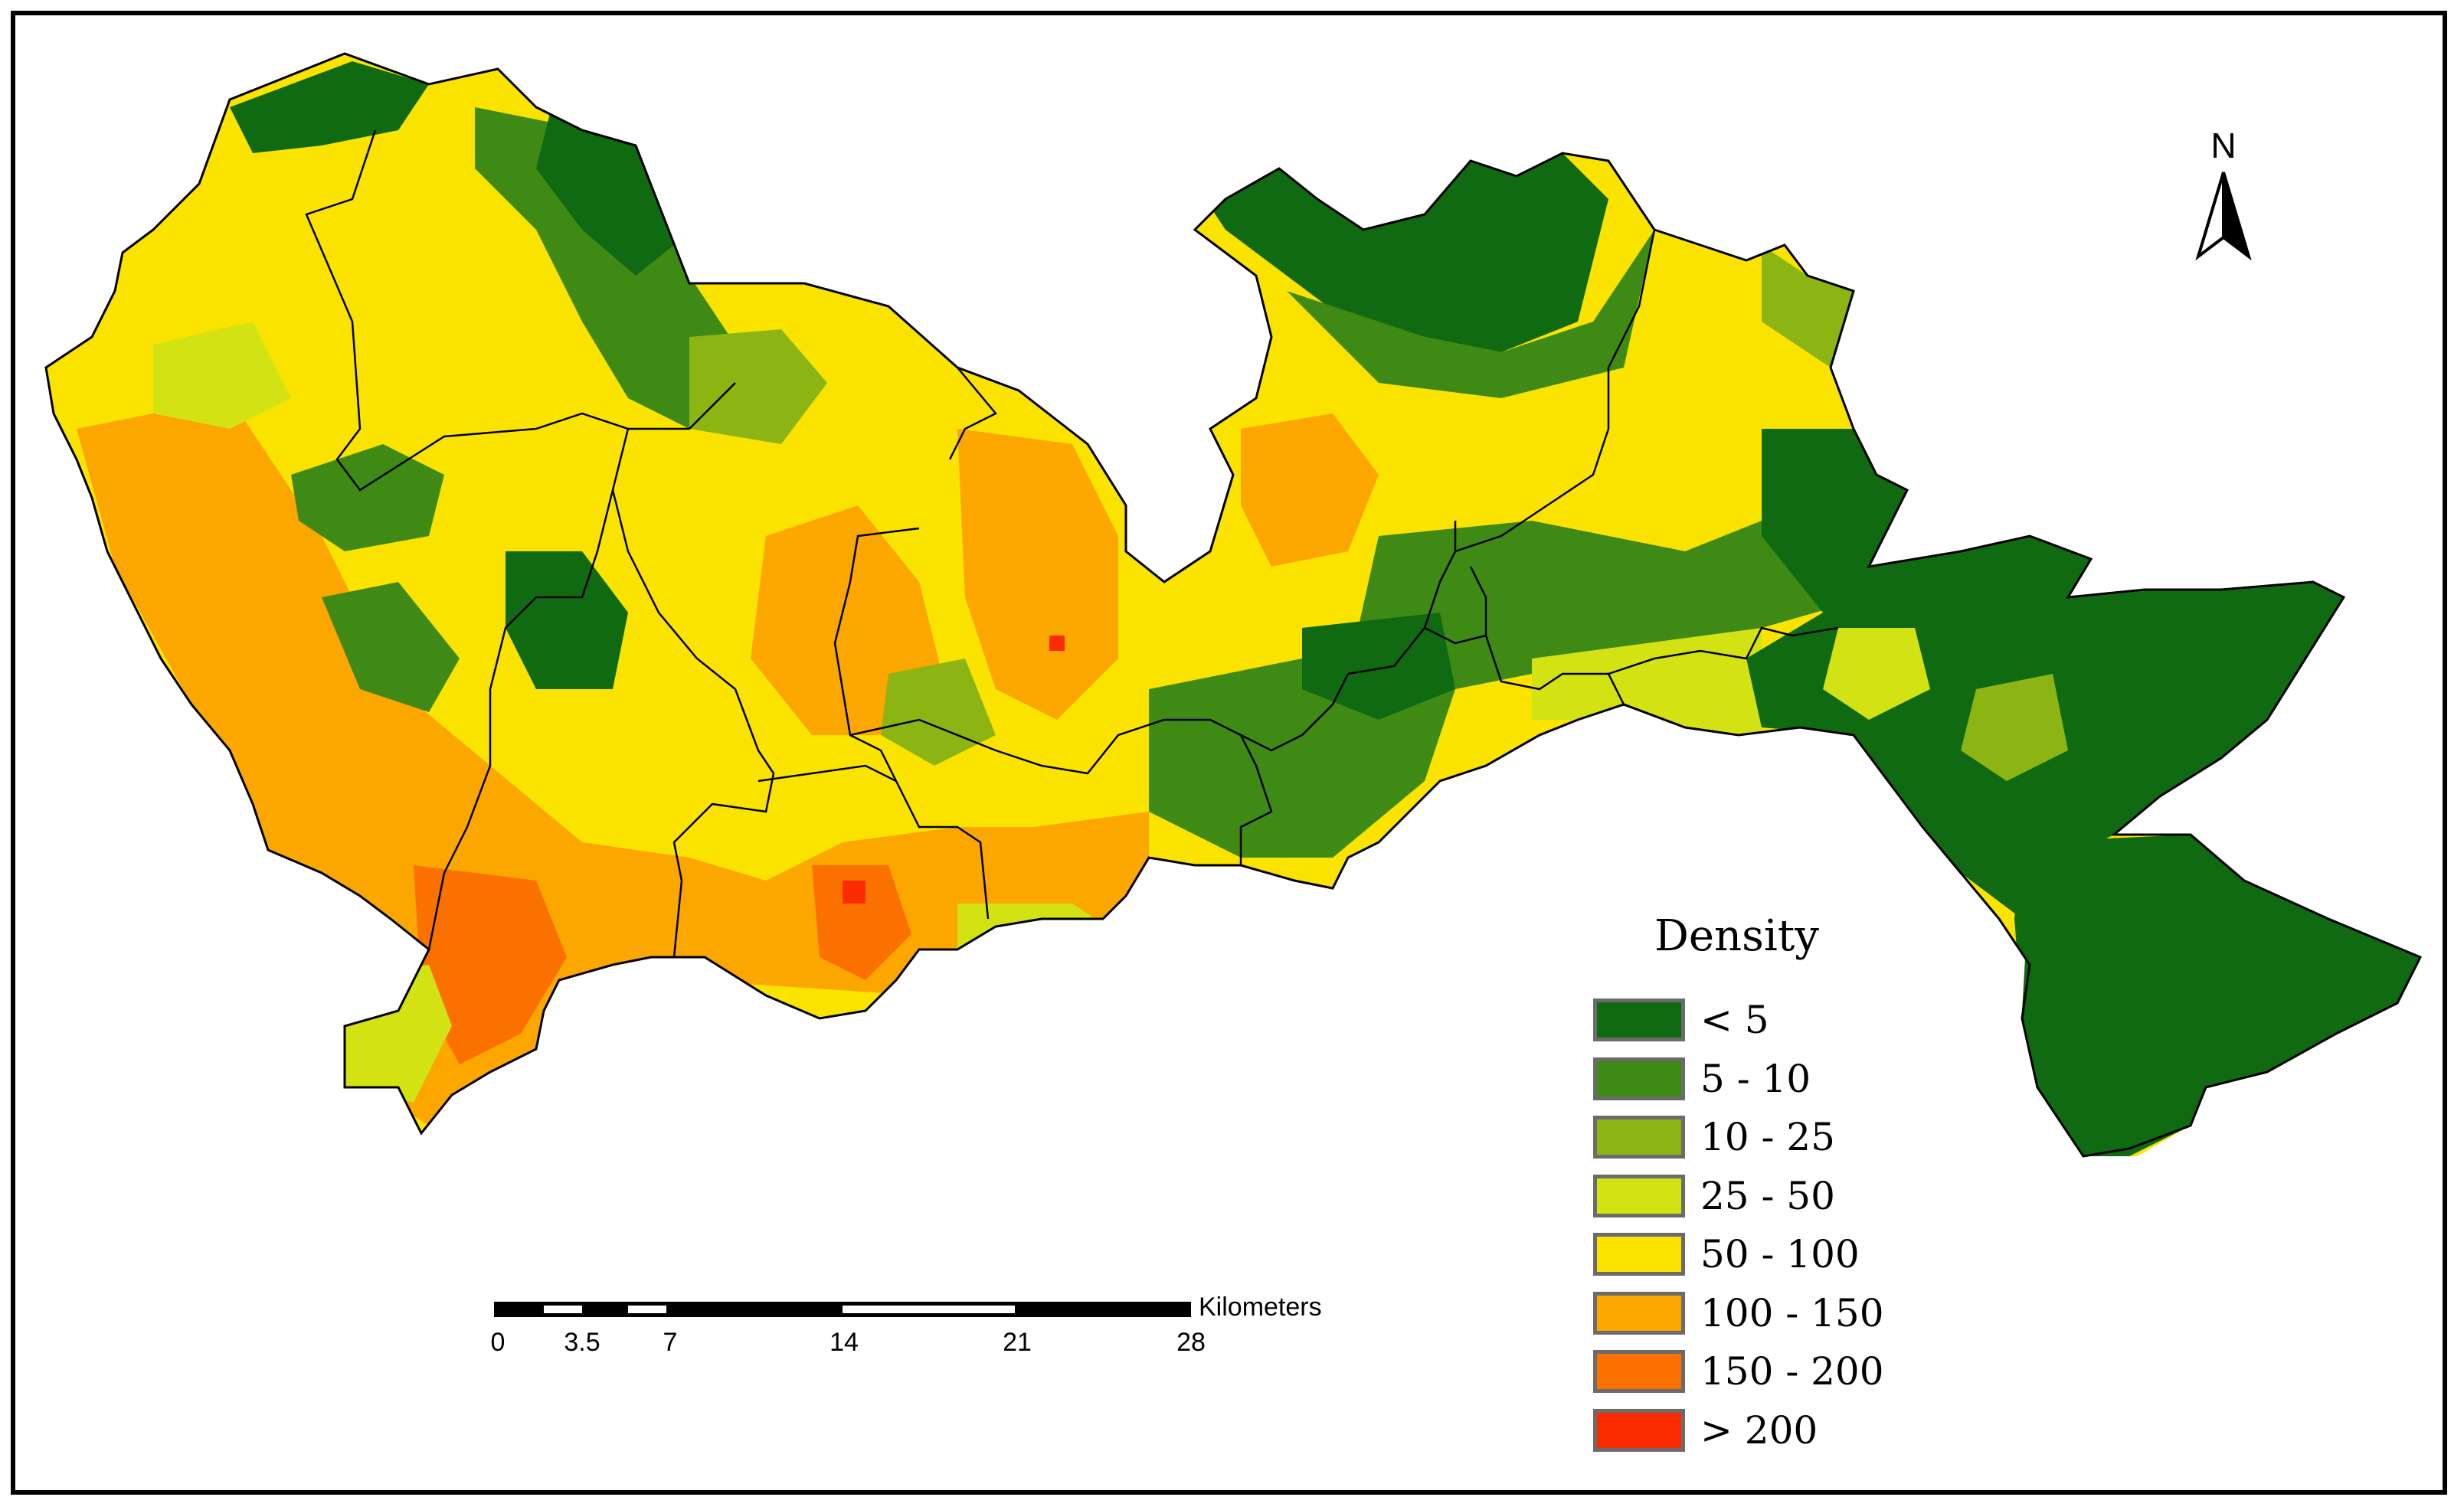 Image resolution: width=2464 pixels, height=1510 pixels. Describe the element at coordinates (844, 1342) in the screenshot. I see `scale-tick-3: 14` at that location.